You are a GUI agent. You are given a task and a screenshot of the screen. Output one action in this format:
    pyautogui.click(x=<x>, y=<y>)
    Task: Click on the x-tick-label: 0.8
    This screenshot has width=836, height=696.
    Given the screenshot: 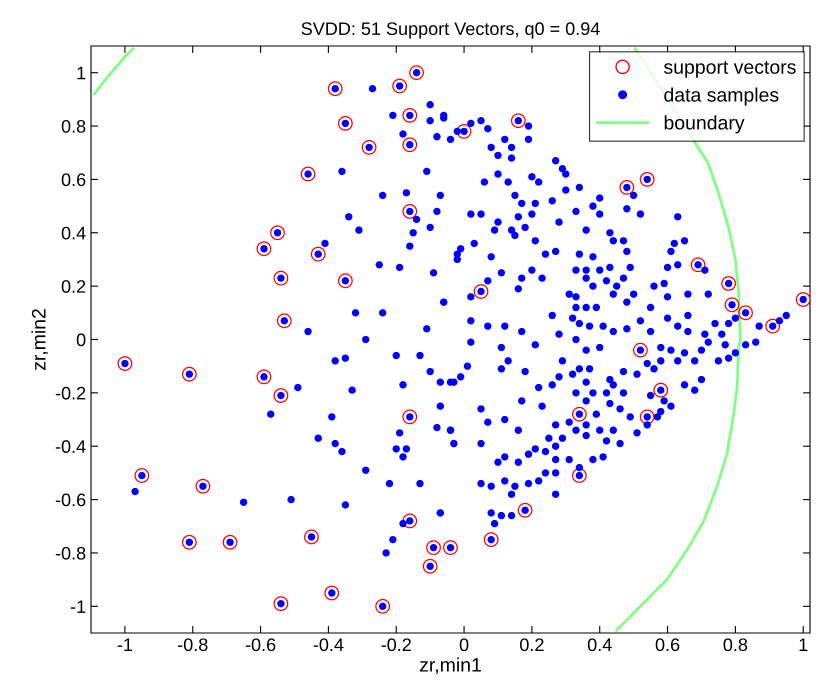 What is the action you would take?
    pyautogui.click(x=736, y=645)
    